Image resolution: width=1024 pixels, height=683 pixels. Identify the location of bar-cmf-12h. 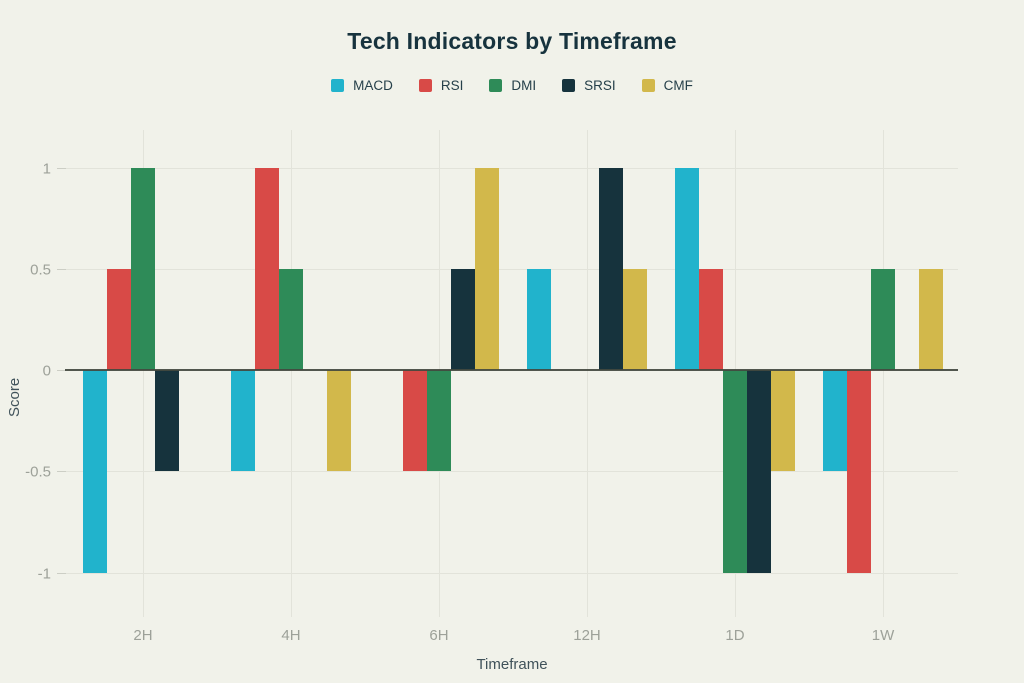
(635, 319).